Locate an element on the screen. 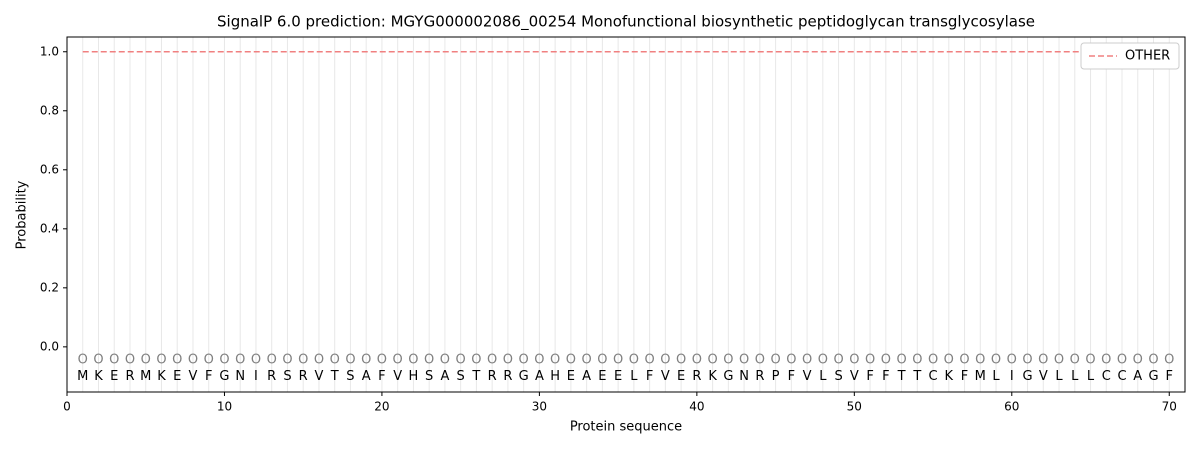 This screenshot has width=1200, height=450. x-axis-label: Protein sequence is located at coordinates (626, 427).